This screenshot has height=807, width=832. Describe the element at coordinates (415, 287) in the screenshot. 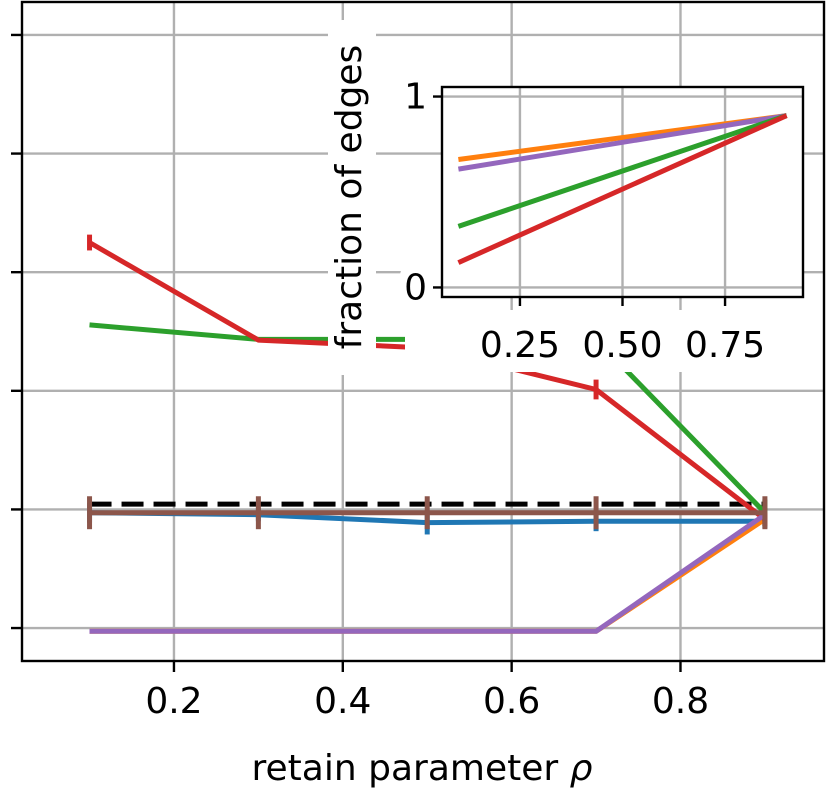

I see `inset-y-tick-label-0: 0` at that location.